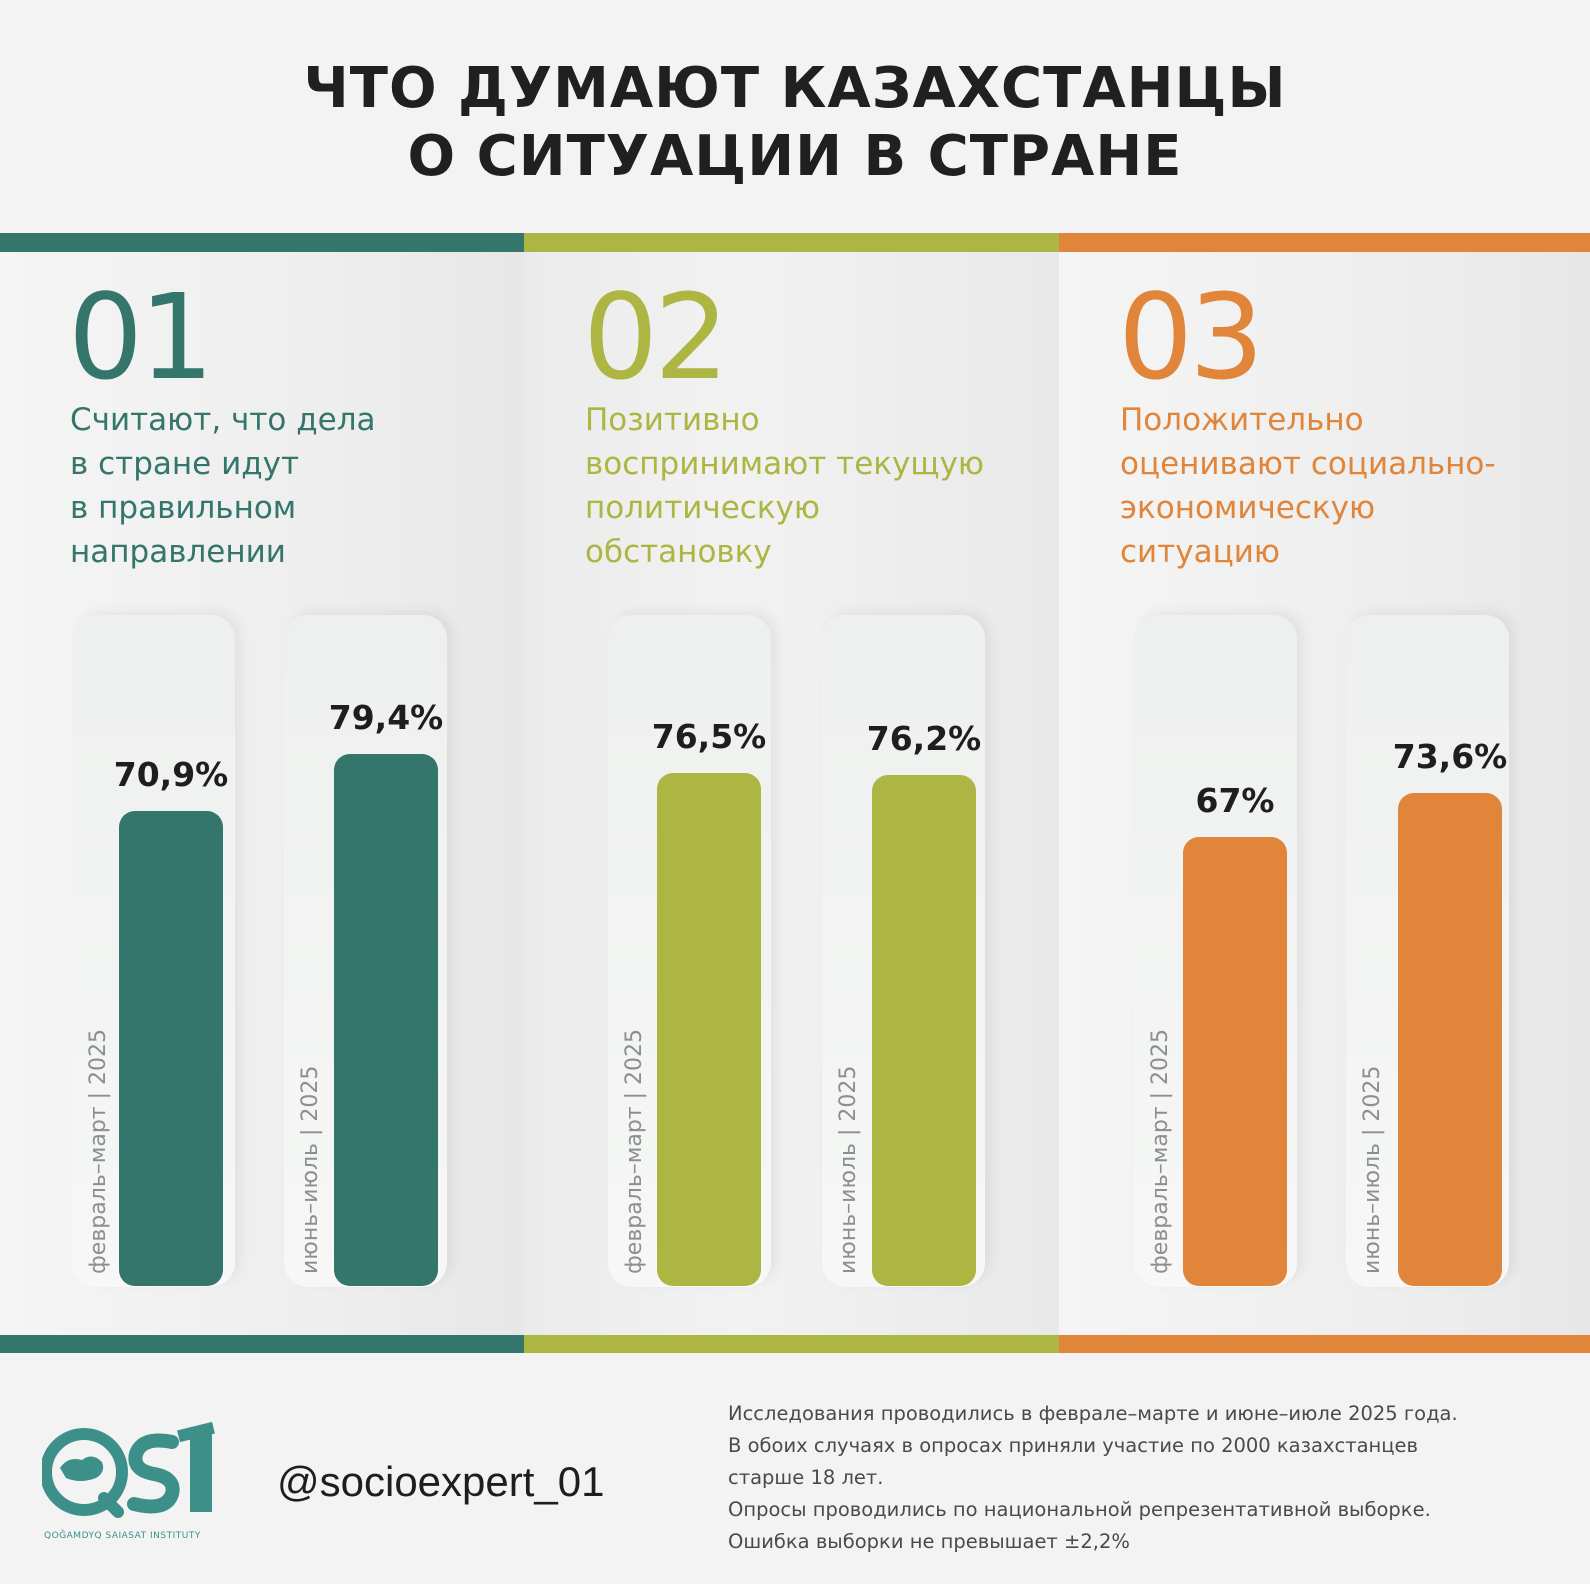 Image resolution: width=1590 pixels, height=1584 pixels. Describe the element at coordinates (1324, 1343) in the screenshot. I see `panel-3-bottom-stripe` at that location.